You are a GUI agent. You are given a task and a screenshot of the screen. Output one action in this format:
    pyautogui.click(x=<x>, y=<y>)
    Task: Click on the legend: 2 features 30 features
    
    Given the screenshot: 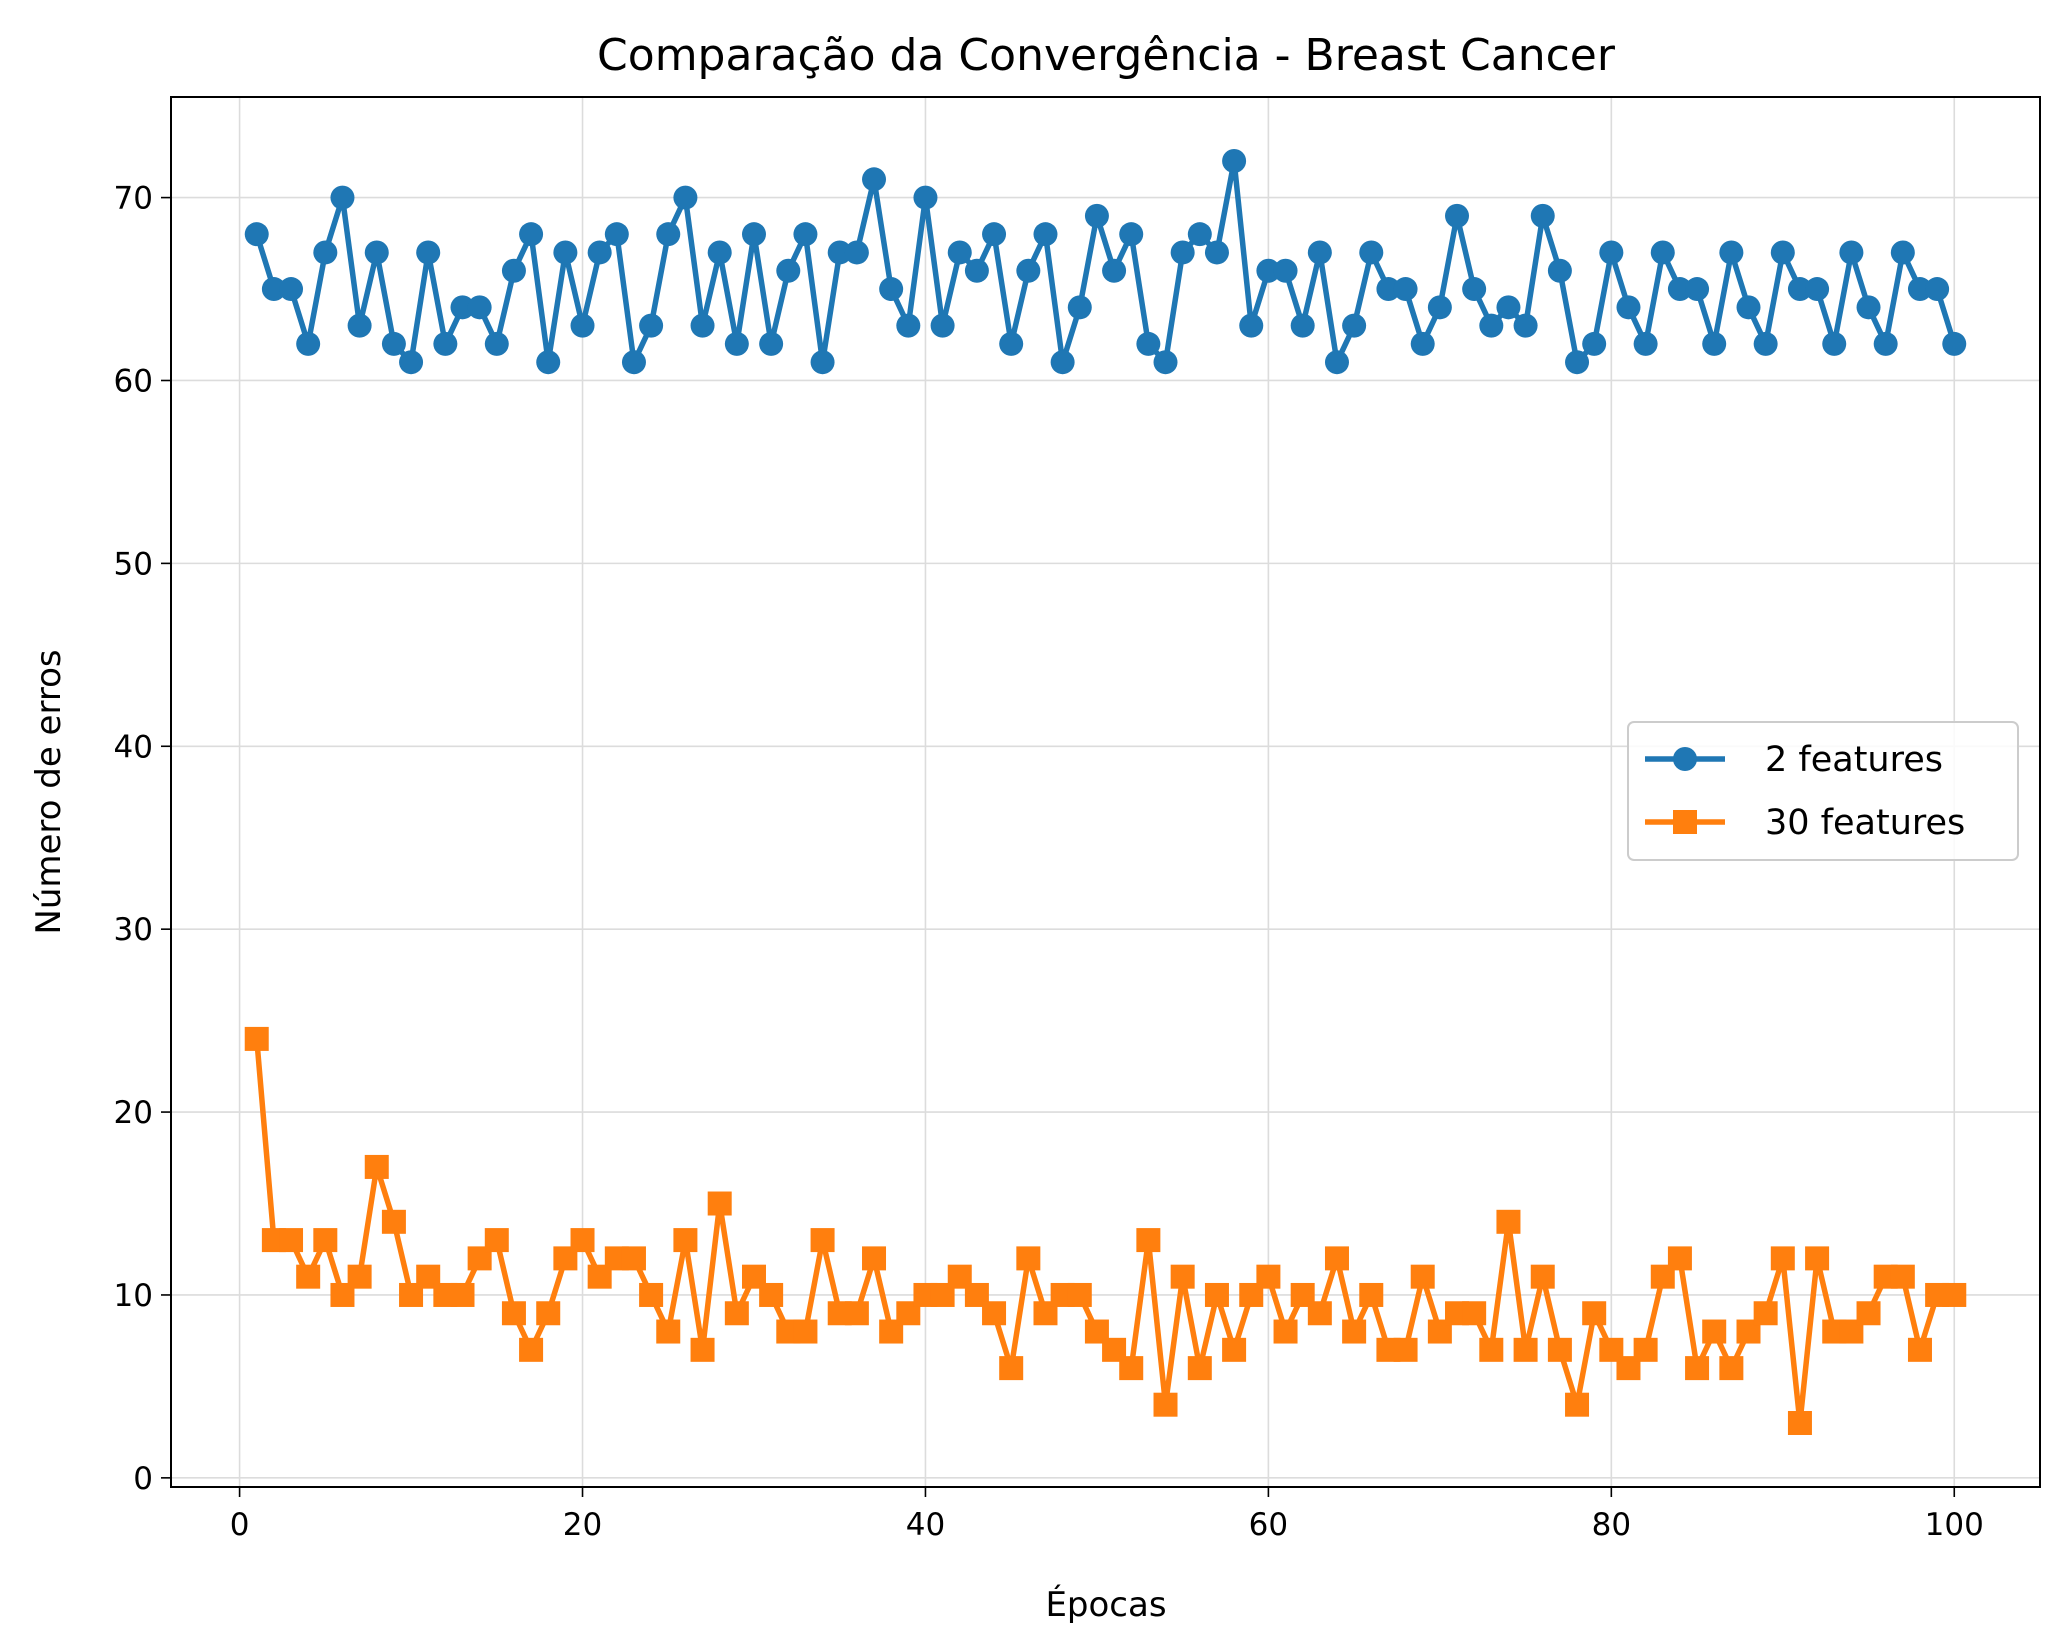 What is the action you would take?
    pyautogui.click(x=1823, y=791)
    